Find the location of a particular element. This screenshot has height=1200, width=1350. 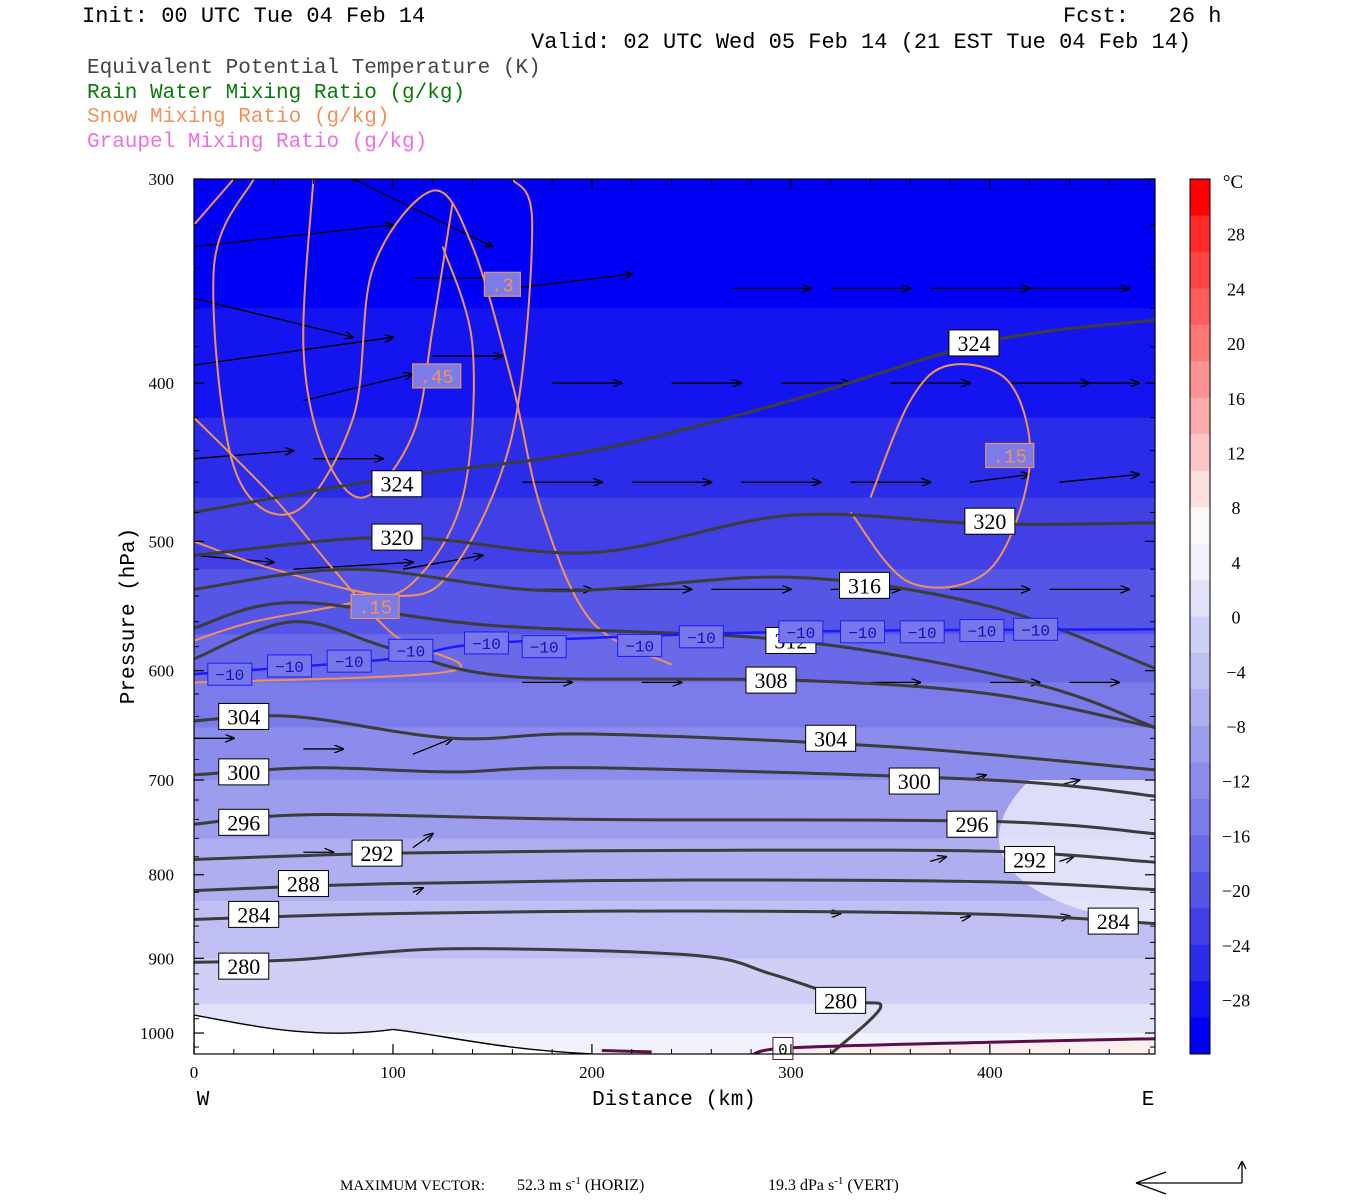

y-tick-label: 500 is located at coordinates (162, 541).